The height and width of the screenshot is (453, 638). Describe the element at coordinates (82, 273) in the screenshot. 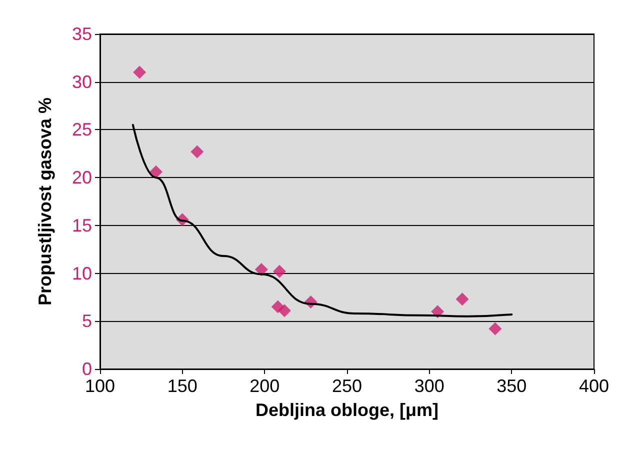

I see `y-tick-label: 10` at that location.